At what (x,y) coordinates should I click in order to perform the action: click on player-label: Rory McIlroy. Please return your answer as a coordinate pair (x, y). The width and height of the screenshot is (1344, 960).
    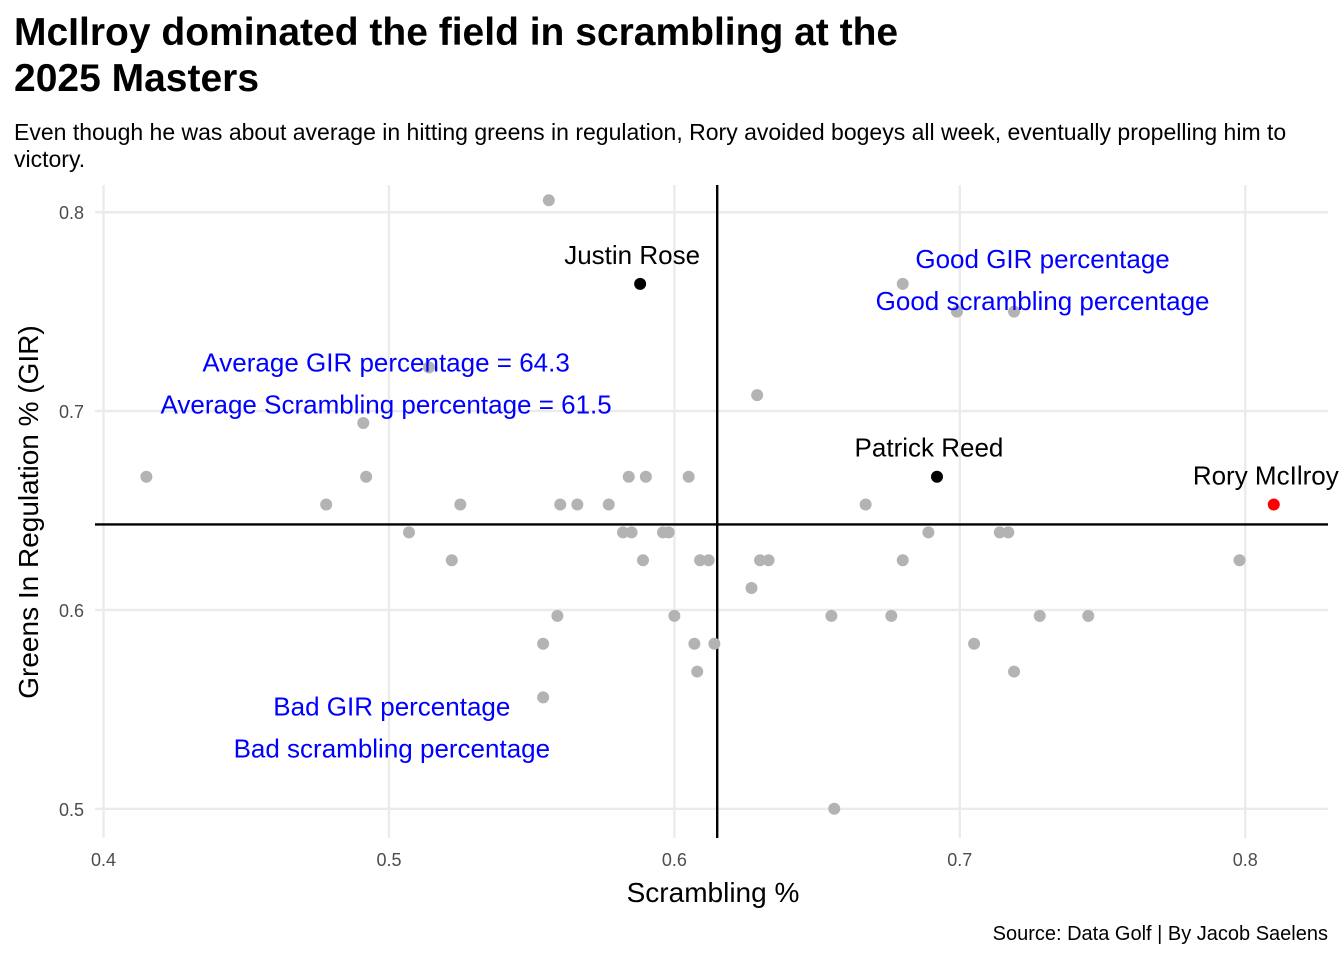
    Looking at the image, I should click on (1266, 476).